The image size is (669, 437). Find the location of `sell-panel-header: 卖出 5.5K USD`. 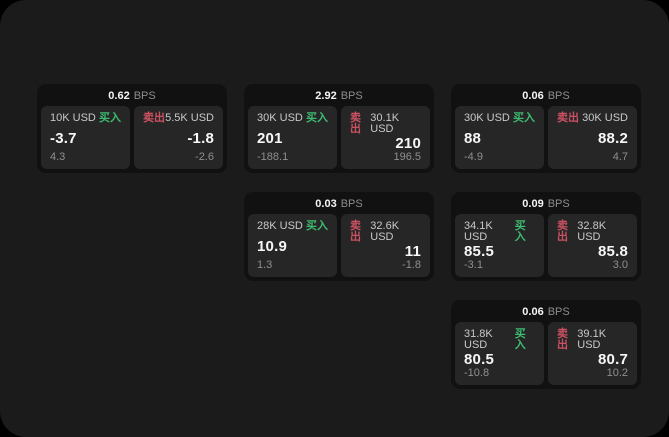

sell-panel-header: 卖出 5.5K USD is located at coordinates (178, 118).